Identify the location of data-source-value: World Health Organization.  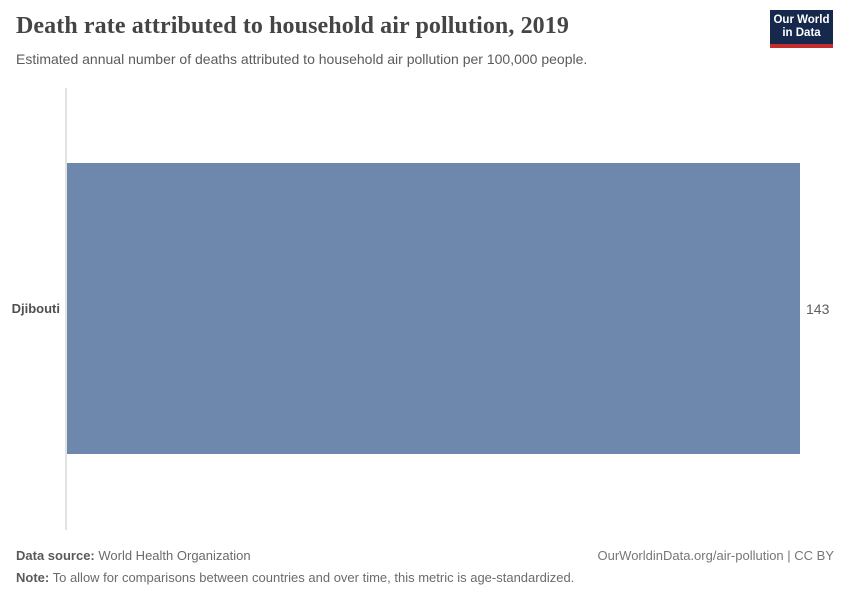
(172, 555).